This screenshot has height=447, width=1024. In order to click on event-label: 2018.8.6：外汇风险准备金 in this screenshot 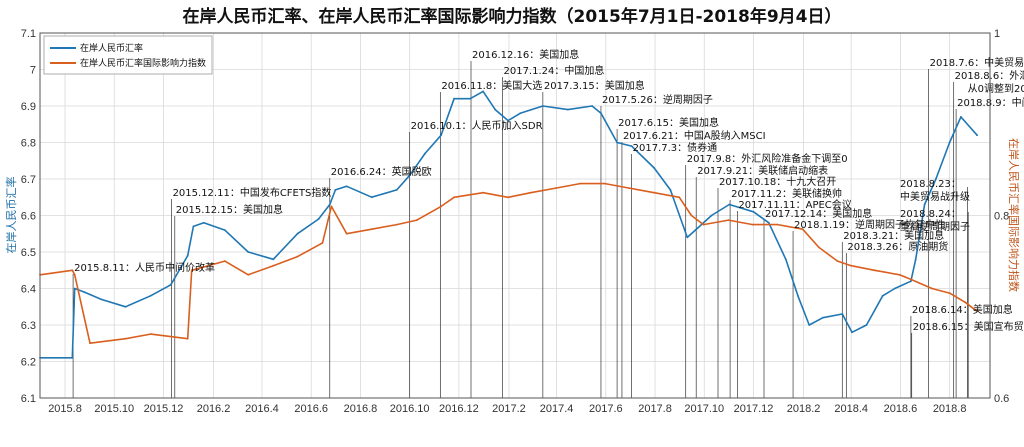, I will do `click(989, 75)`.